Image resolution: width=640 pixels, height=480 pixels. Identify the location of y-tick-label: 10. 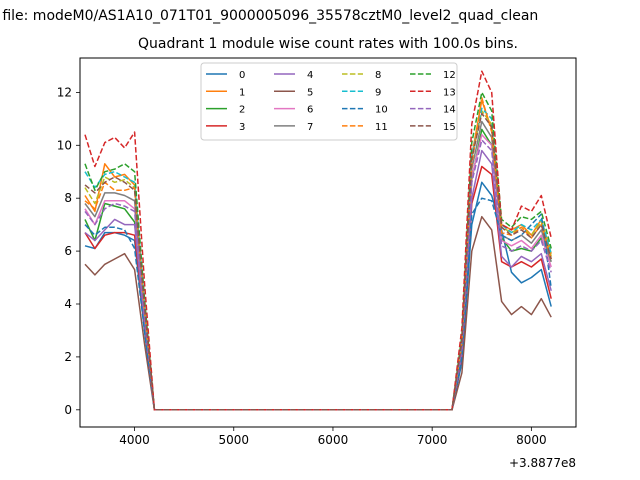
(64, 145).